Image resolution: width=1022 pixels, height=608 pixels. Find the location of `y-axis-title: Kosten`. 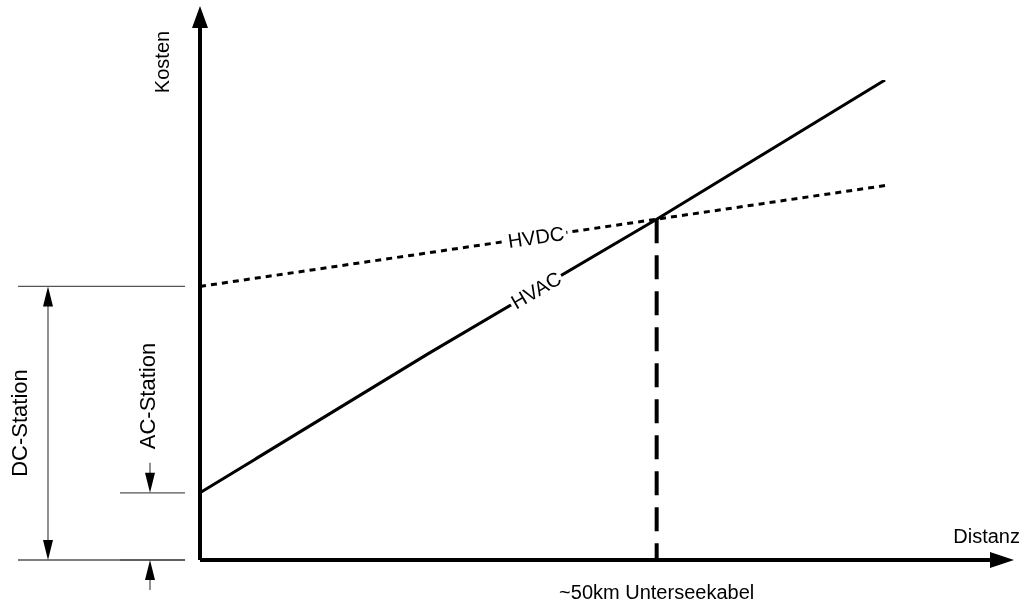

y-axis-title: Kosten is located at coordinates (162, 62).